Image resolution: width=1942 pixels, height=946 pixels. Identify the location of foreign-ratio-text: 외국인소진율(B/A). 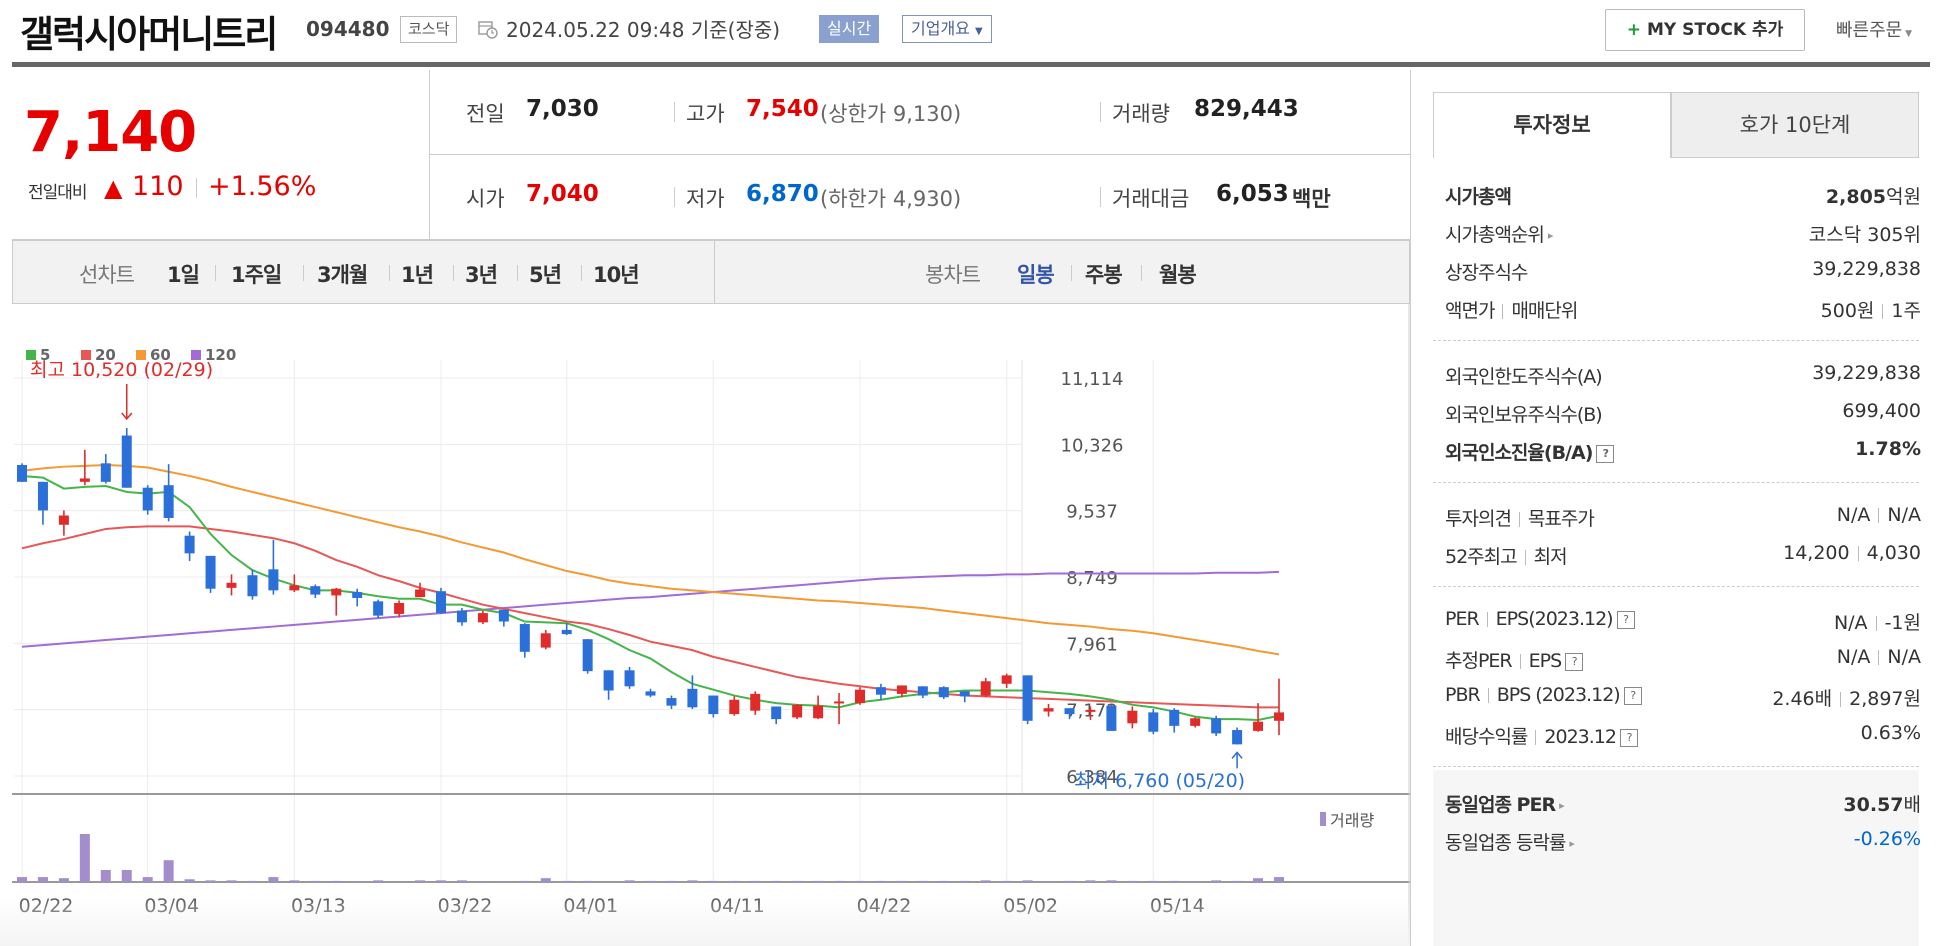
(1519, 453).